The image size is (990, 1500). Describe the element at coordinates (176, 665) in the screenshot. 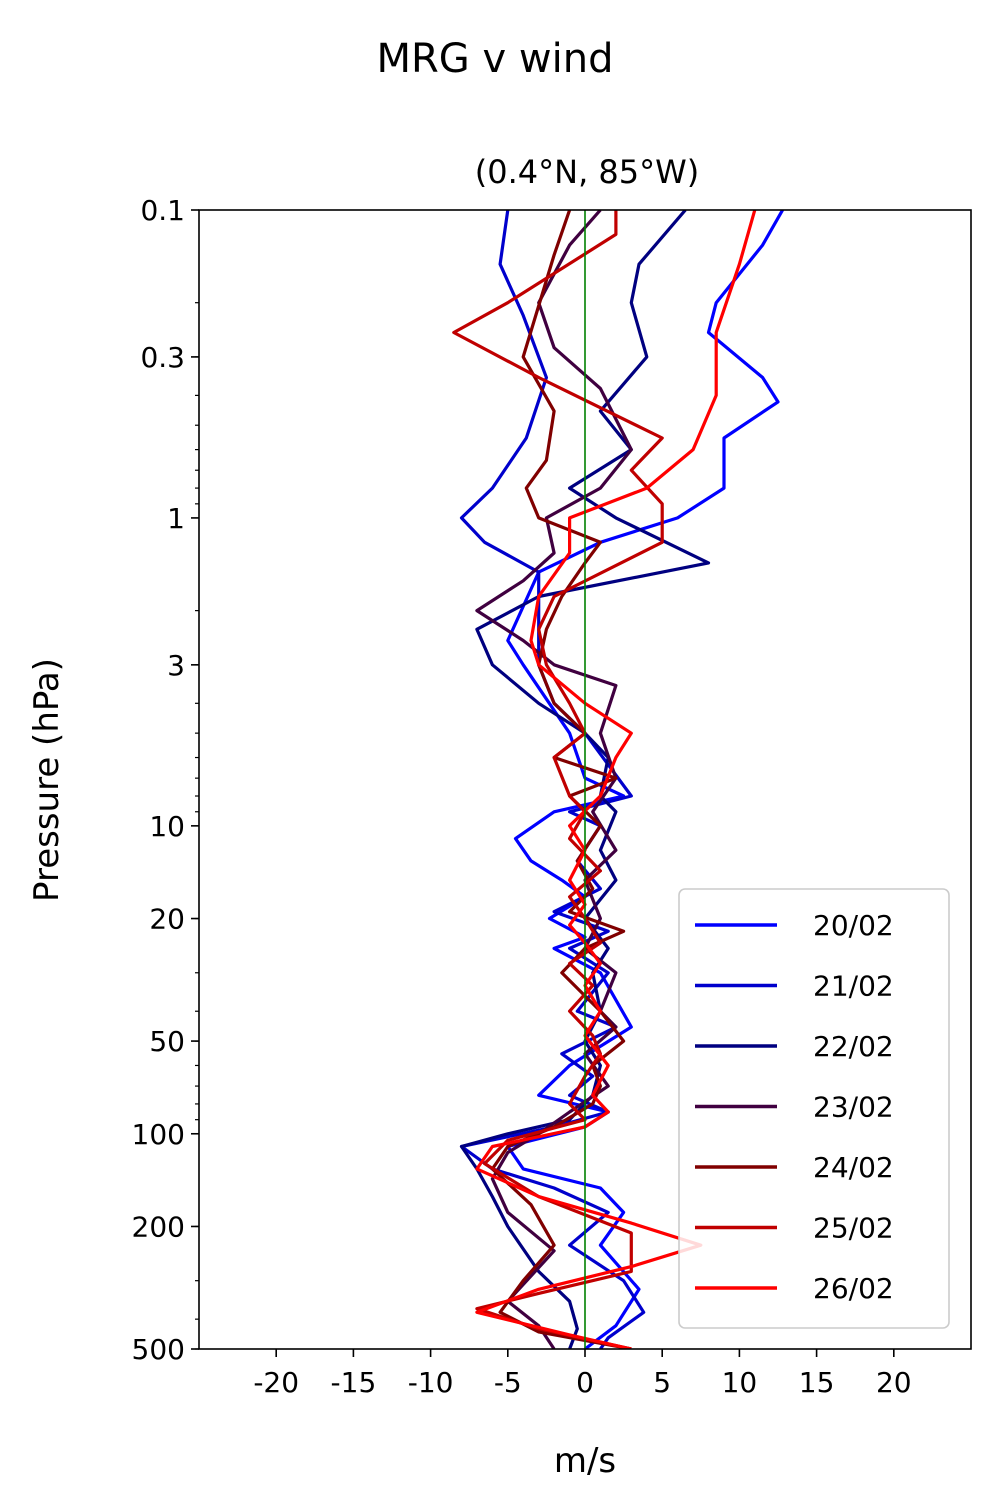

I see `y-tick-label: 3` at that location.